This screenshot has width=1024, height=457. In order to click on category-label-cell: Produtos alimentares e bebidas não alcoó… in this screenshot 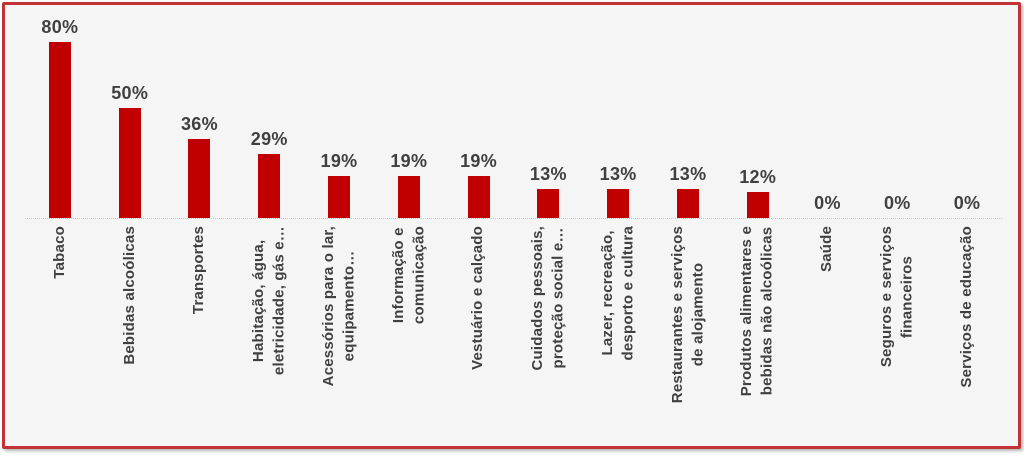, I will do `click(758, 331)`.